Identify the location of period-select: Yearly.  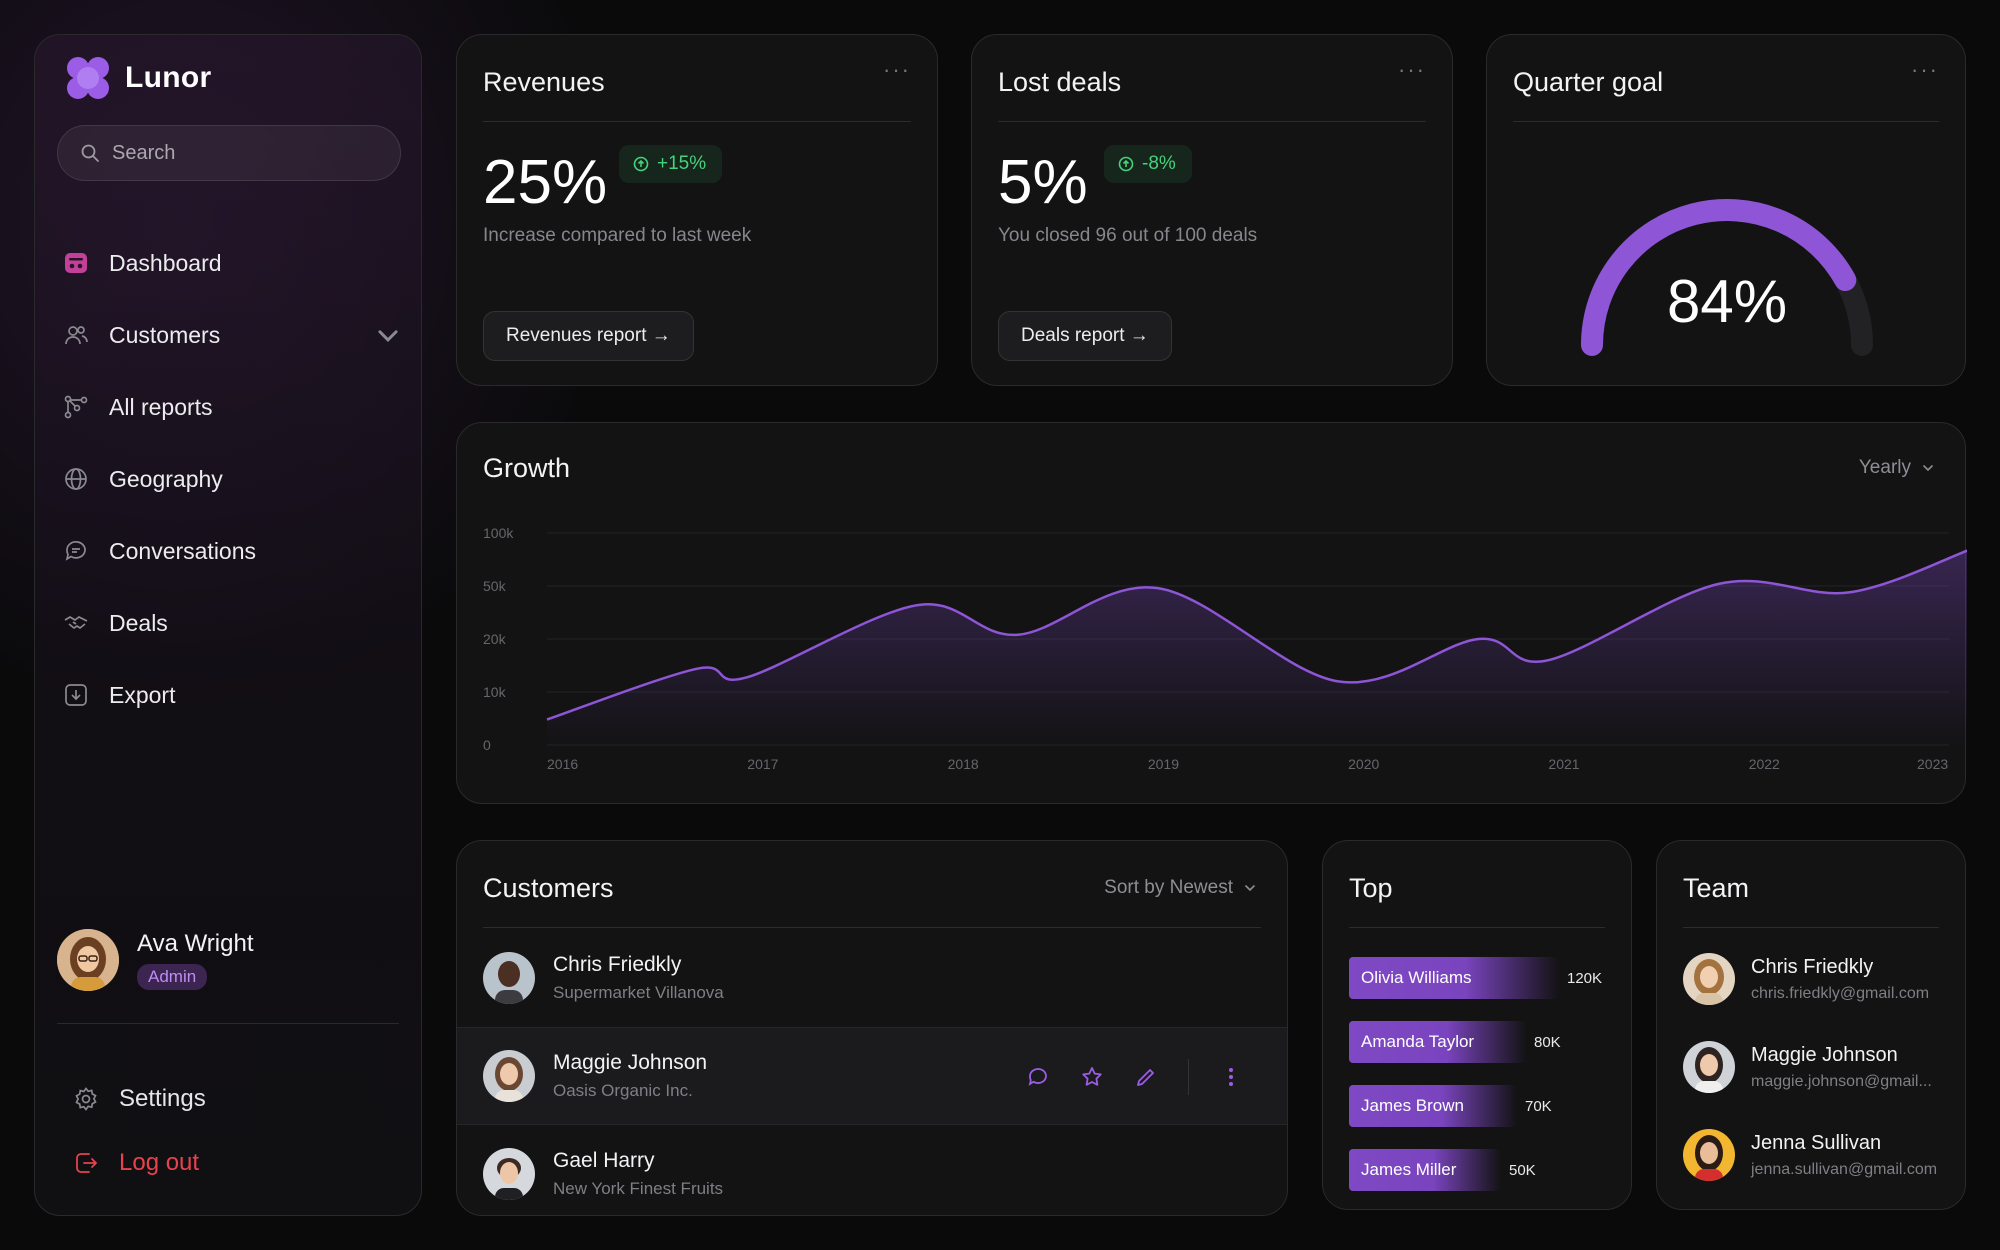
(1897, 468).